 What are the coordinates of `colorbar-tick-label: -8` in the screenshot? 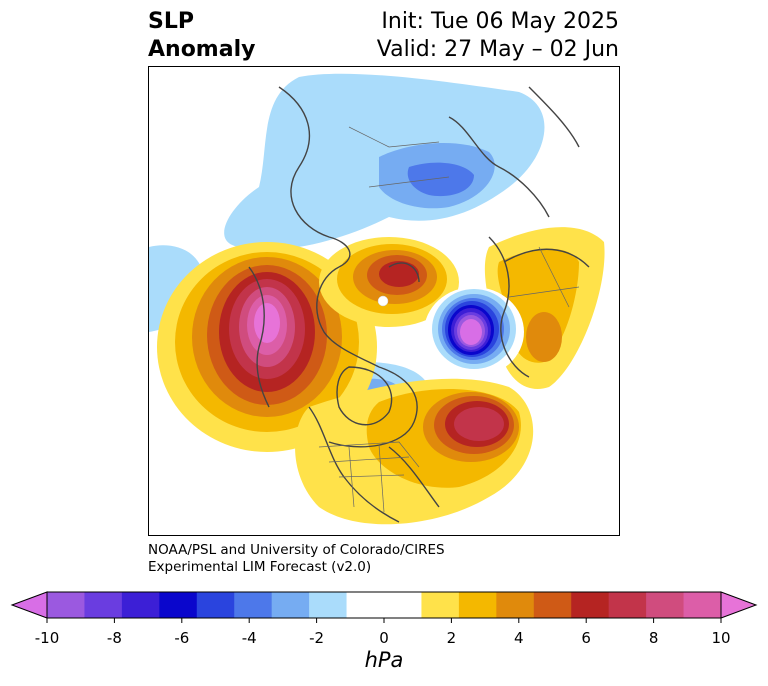 It's located at (114, 638).